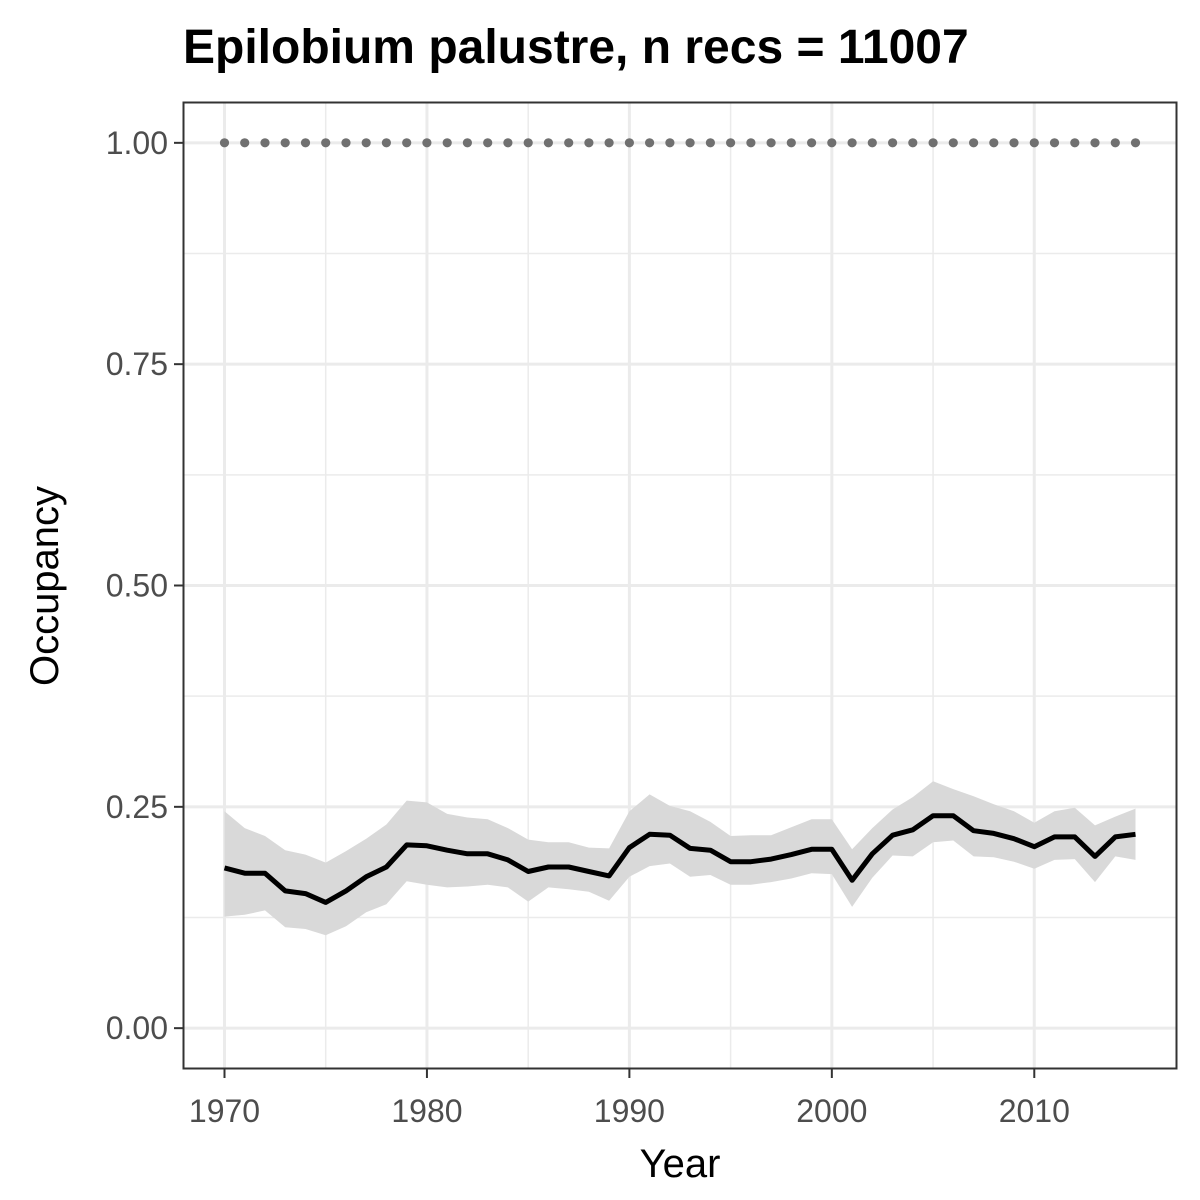 This screenshot has width=1200, height=1200. I want to click on y-tick-label: 1.00, so click(137, 143).